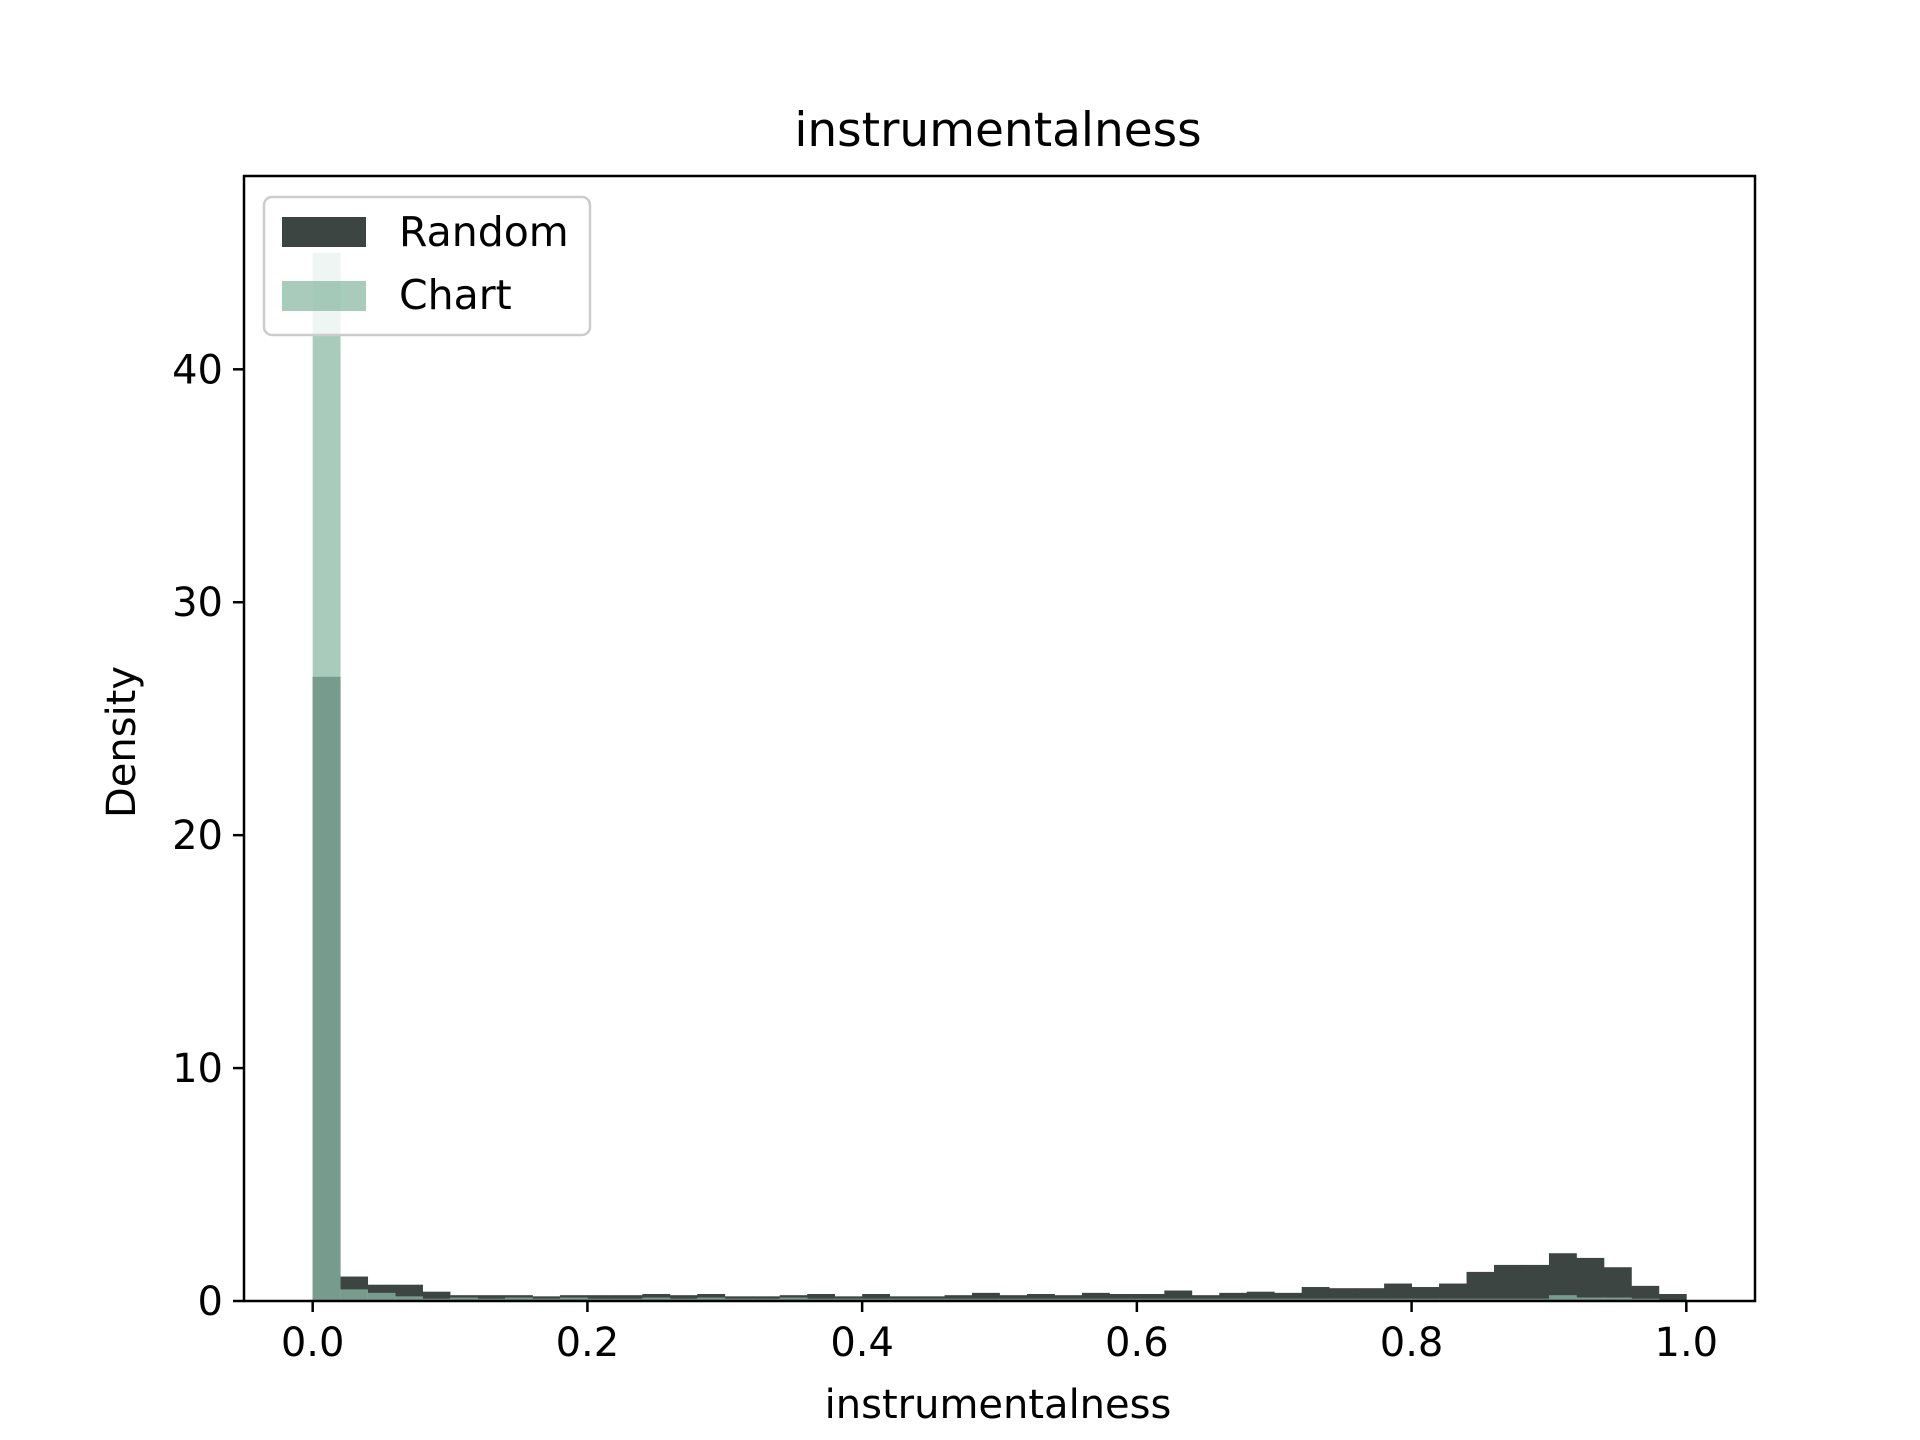 The height and width of the screenshot is (1440, 1920). I want to click on y-axis-label: Density, so click(122, 742).